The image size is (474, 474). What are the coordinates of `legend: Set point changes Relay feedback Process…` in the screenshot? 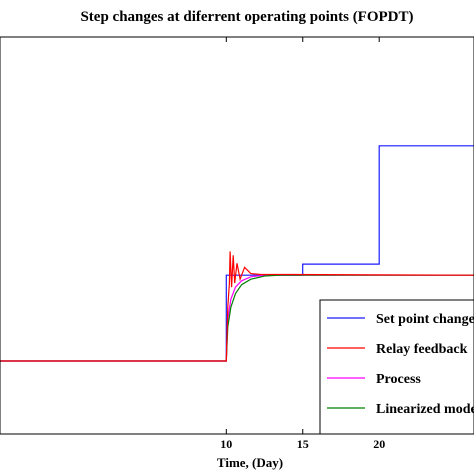 It's located at (396, 367).